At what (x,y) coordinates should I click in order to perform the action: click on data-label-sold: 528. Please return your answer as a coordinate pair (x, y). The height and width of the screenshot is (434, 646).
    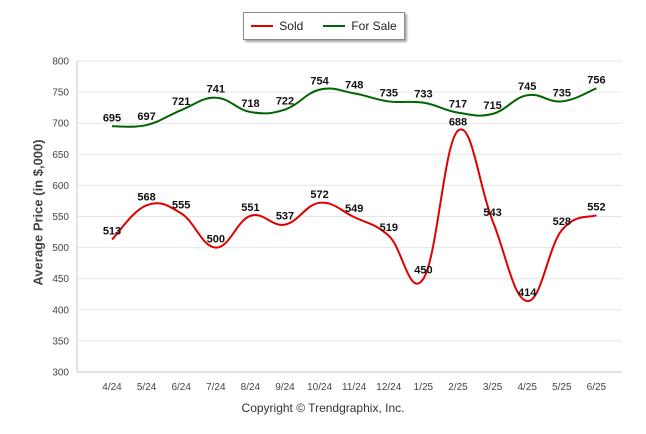
    Looking at the image, I should click on (562, 222).